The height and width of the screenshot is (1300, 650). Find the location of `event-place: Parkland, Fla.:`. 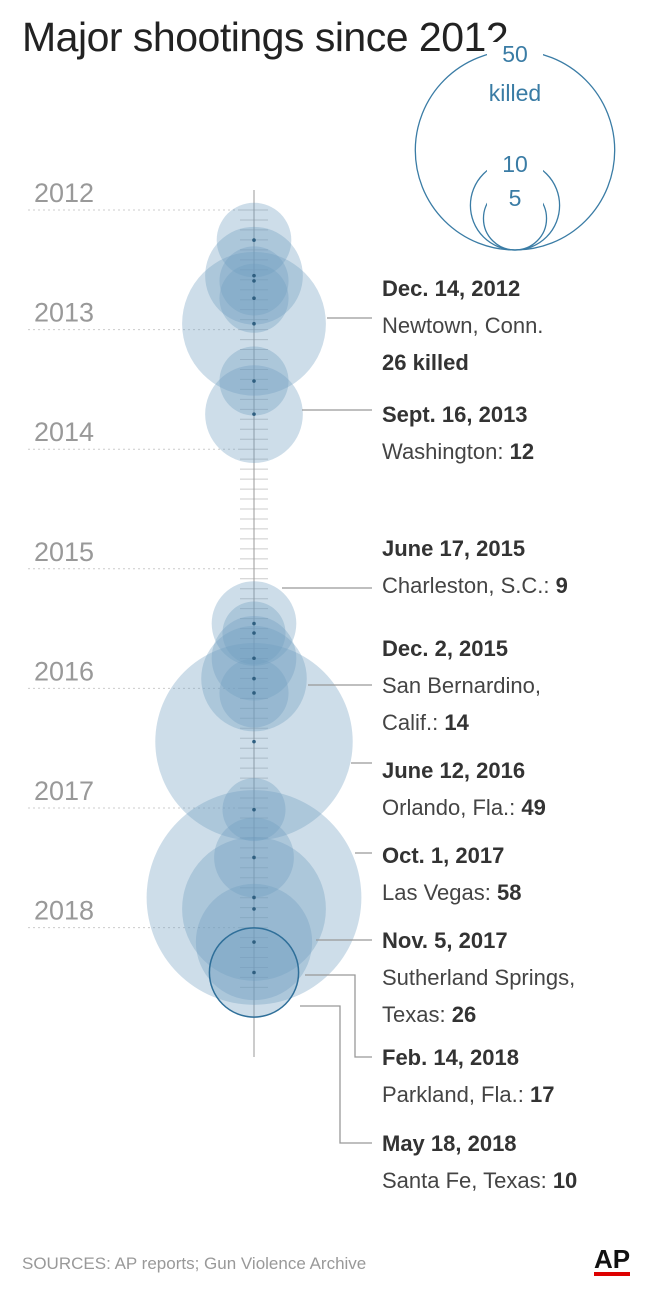

event-place: Parkland, Fla.: is located at coordinates (456, 1094).